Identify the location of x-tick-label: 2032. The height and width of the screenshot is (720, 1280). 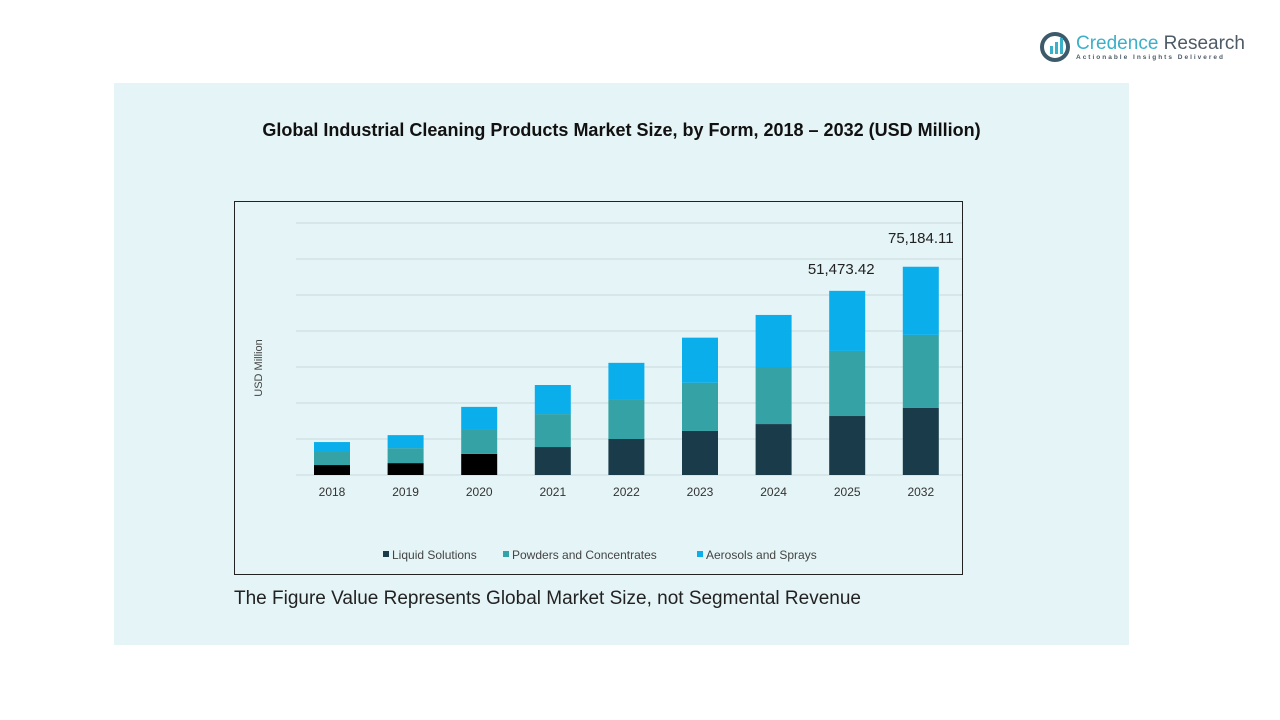
(920, 492).